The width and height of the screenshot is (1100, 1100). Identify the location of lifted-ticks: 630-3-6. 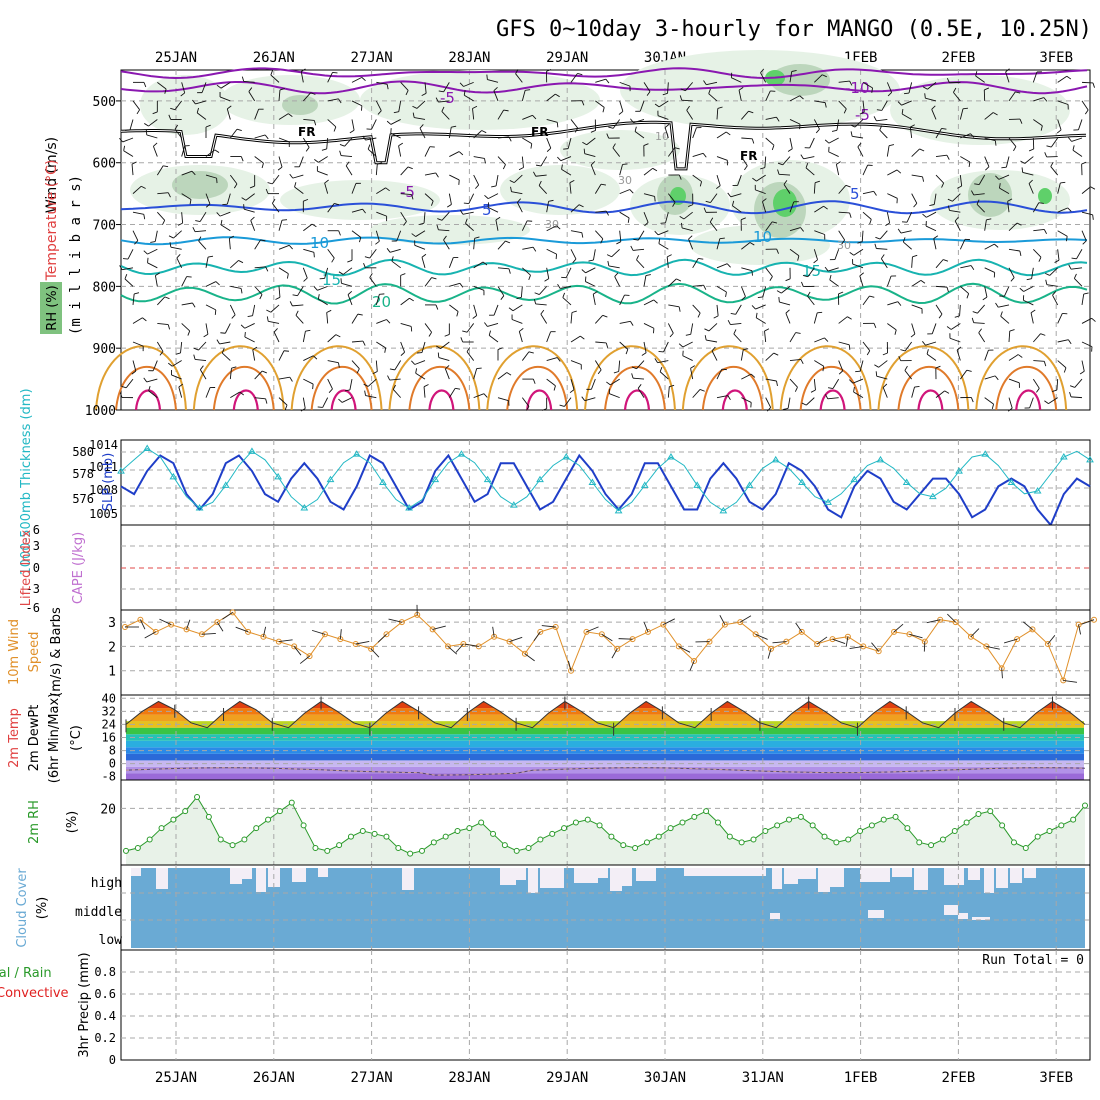
(33, 569).